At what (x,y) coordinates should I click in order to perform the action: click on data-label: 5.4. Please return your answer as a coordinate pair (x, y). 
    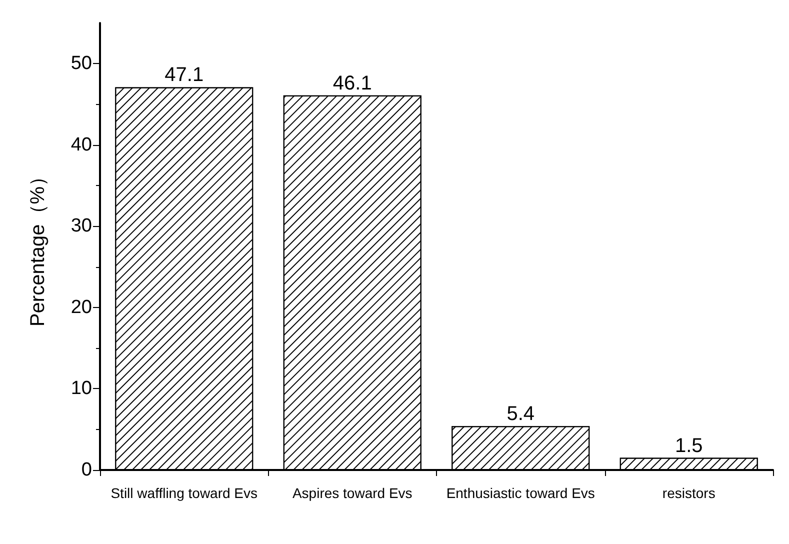
    Looking at the image, I should click on (520, 414).